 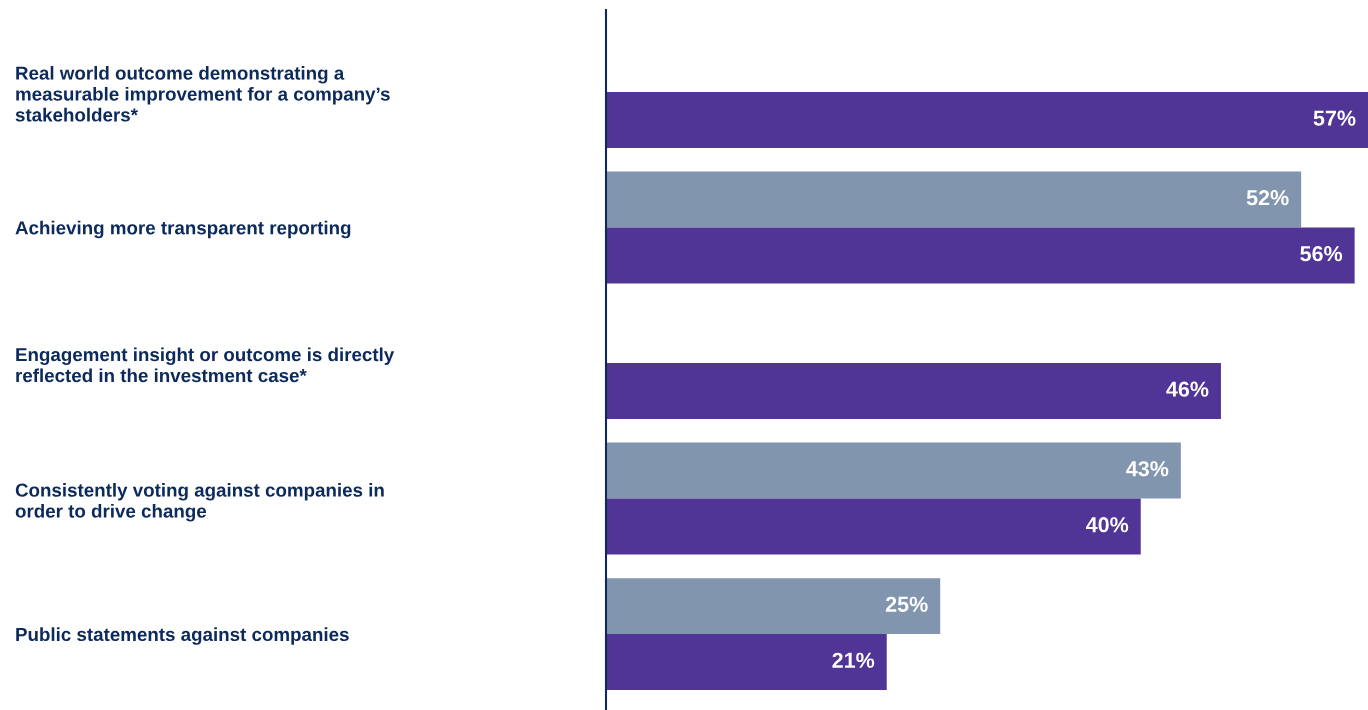 What do you see at coordinates (1321, 254) in the screenshot?
I see `data-label: 56%` at bounding box center [1321, 254].